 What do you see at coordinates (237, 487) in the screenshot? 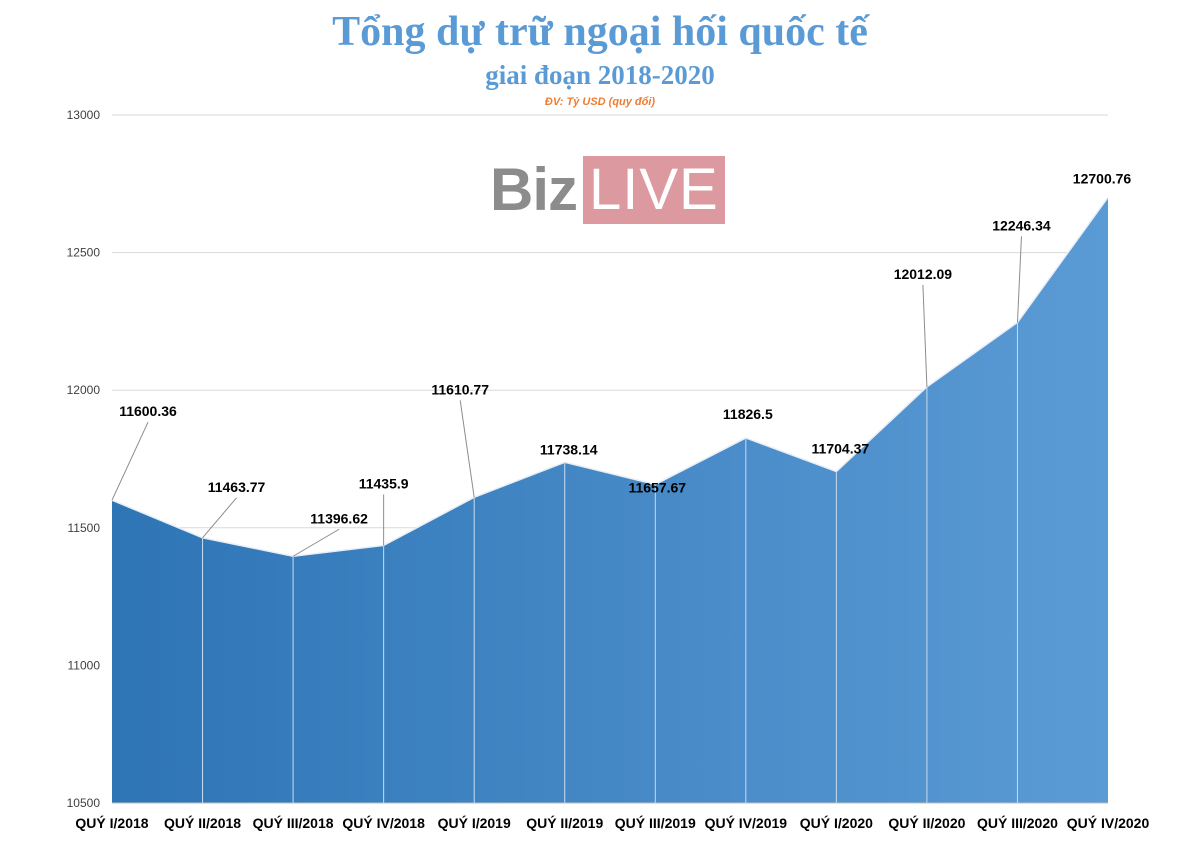
I see `data-label: 11463.77` at bounding box center [237, 487].